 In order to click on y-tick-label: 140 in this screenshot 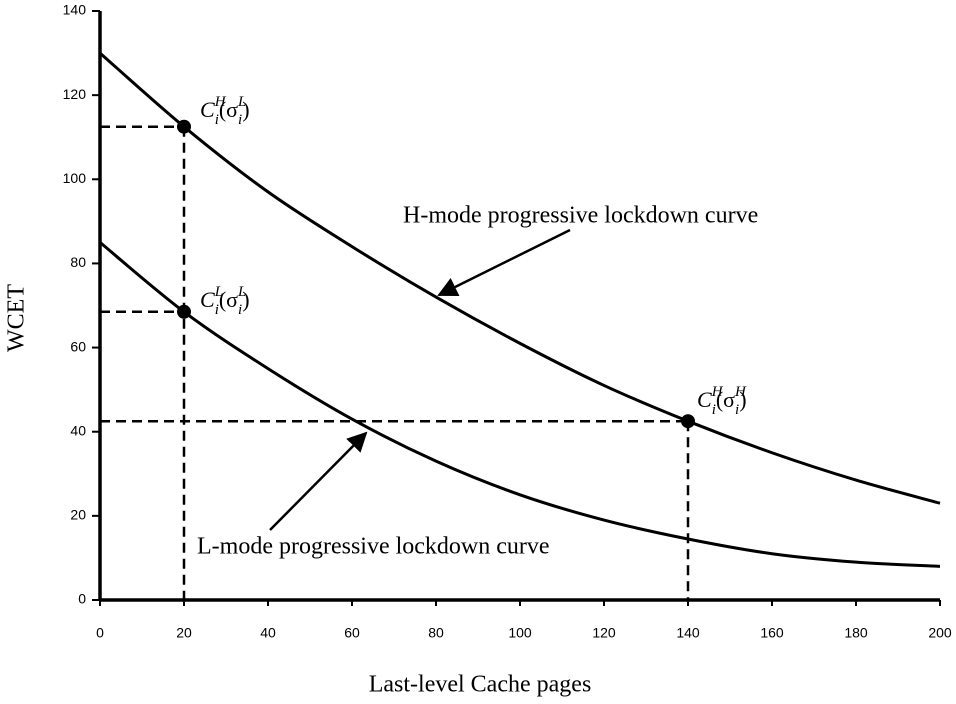, I will do `click(75, 10)`.